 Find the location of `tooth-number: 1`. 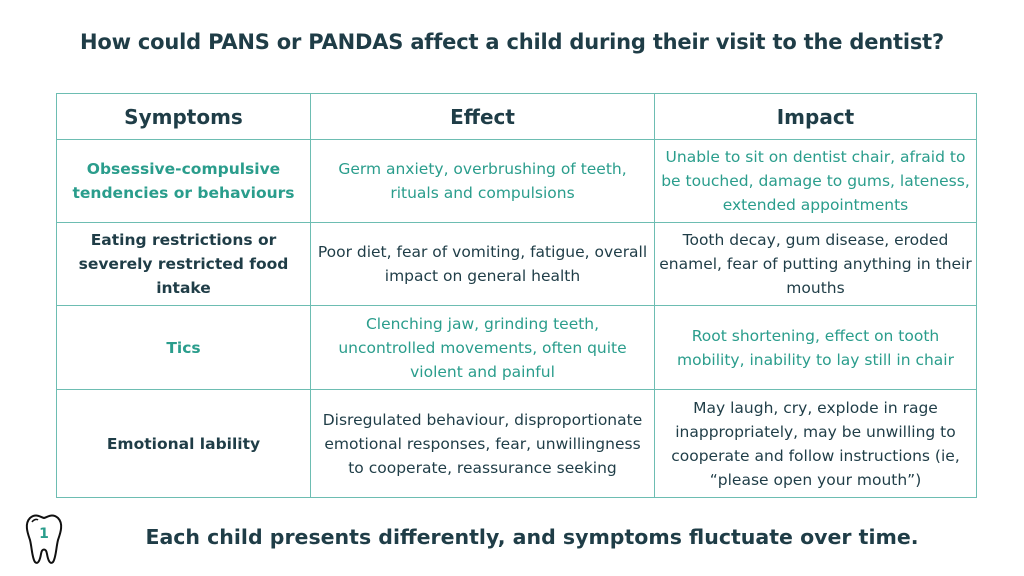

tooth-number: 1 is located at coordinates (44, 534).